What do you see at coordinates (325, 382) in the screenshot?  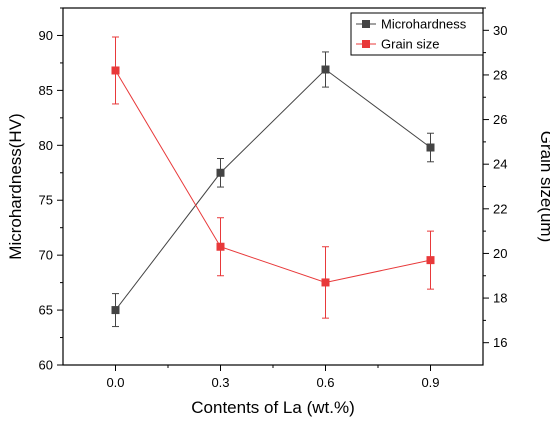 I see `x-tick-label: 0.6` at bounding box center [325, 382].